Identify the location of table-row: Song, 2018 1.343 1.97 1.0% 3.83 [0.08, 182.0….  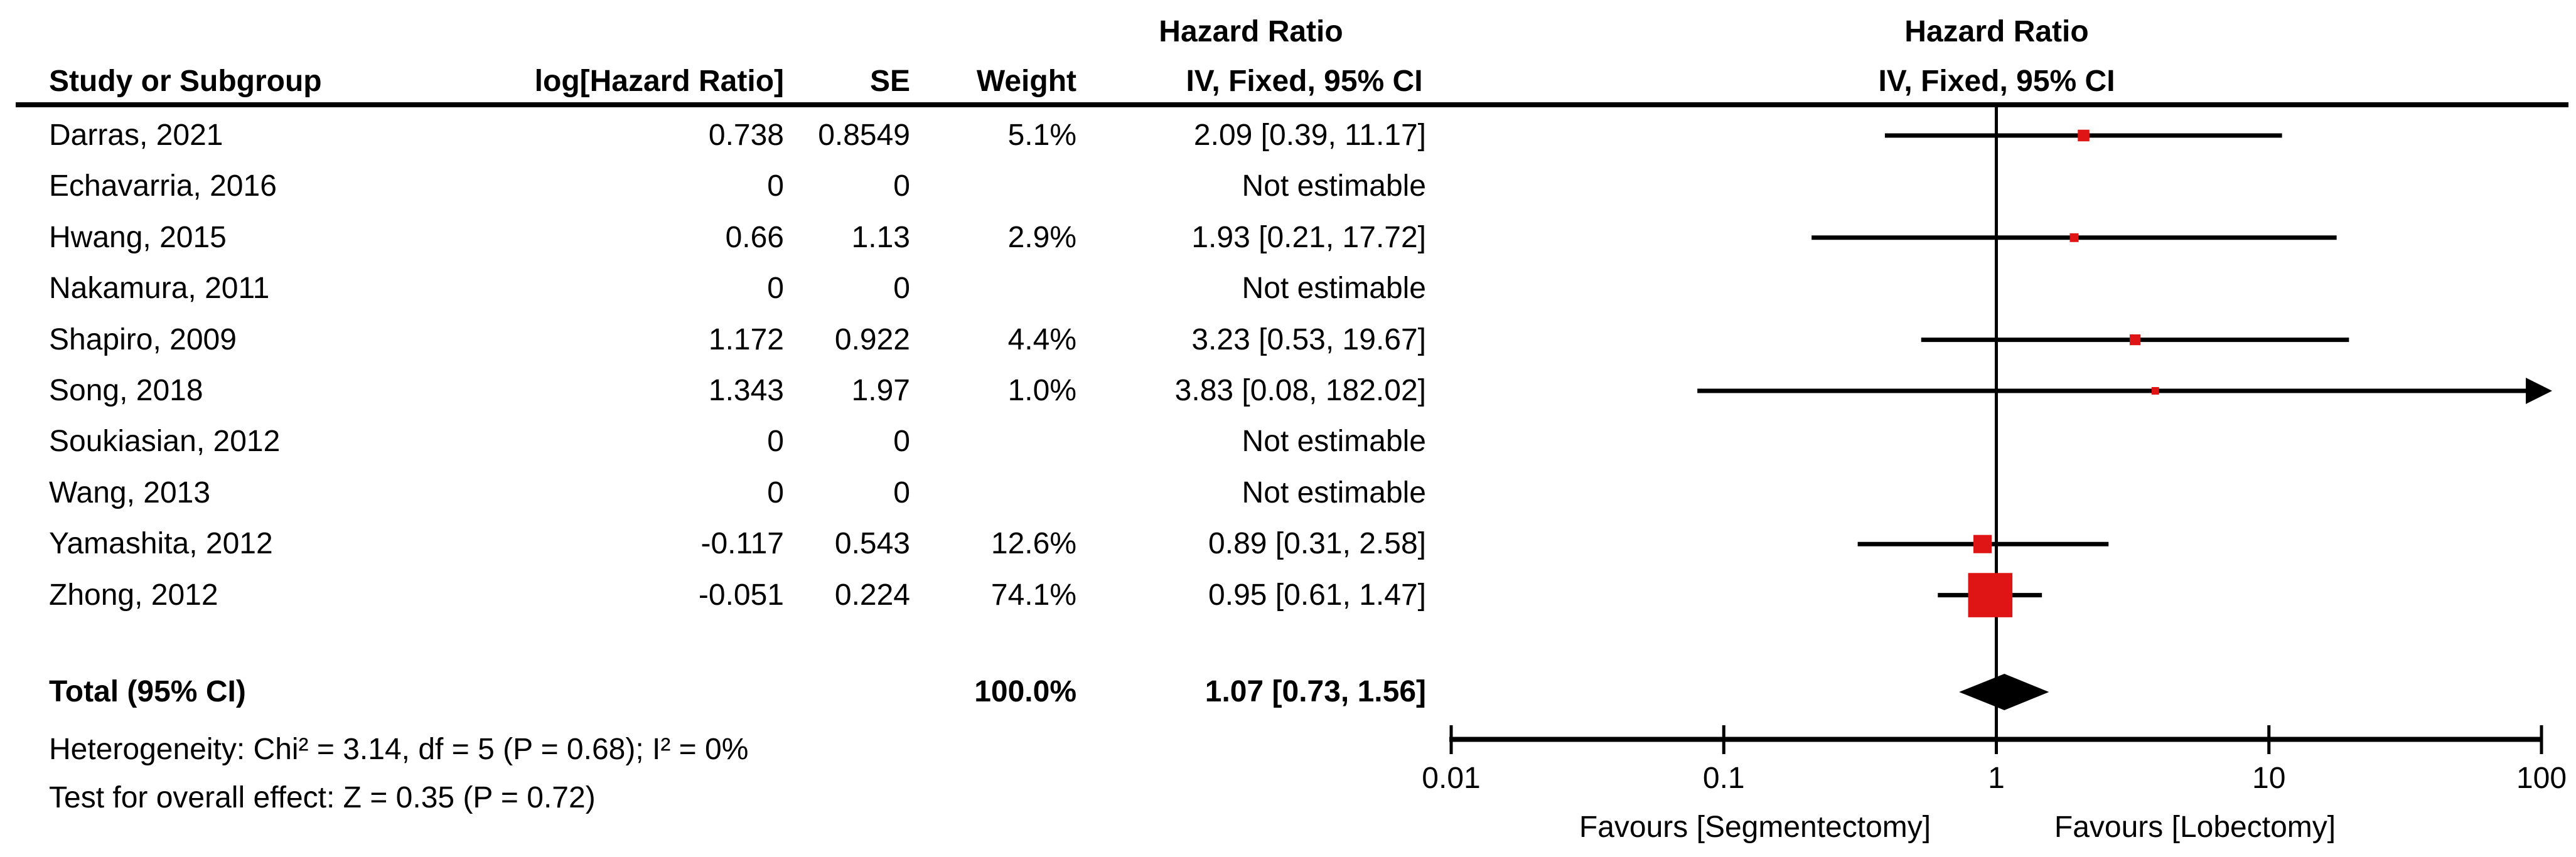
(1288, 391).